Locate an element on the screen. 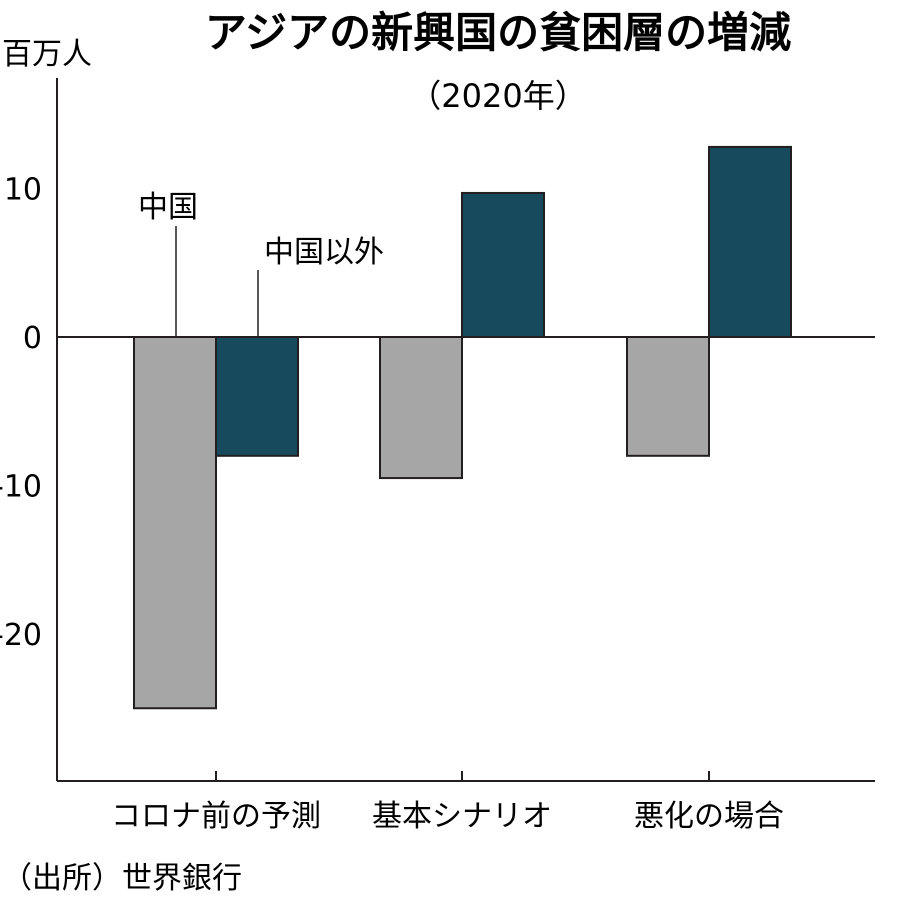 The image size is (900, 909). category-label: コロナ前の予測 is located at coordinates (216, 816).